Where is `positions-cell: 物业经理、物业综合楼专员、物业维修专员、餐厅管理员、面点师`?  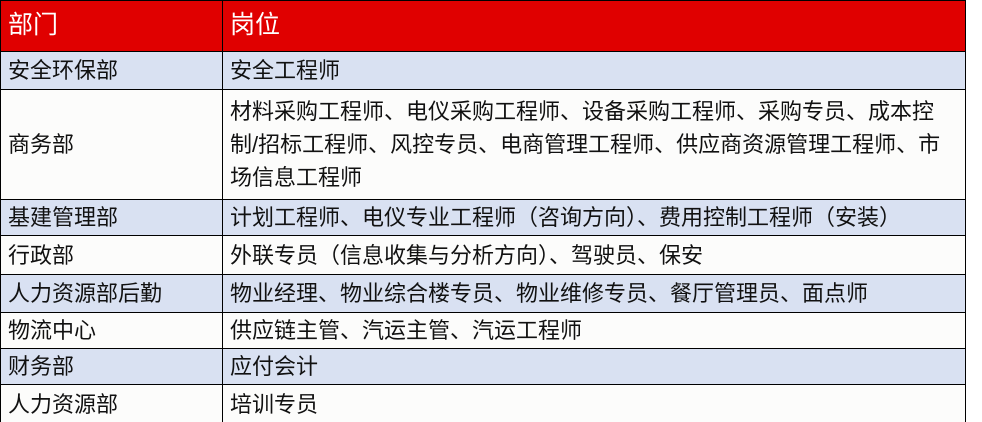
positions-cell: 物业经理、物业综合楼专员、物业维修专员、餐厅管理员、面点师 is located at coordinates (594, 293).